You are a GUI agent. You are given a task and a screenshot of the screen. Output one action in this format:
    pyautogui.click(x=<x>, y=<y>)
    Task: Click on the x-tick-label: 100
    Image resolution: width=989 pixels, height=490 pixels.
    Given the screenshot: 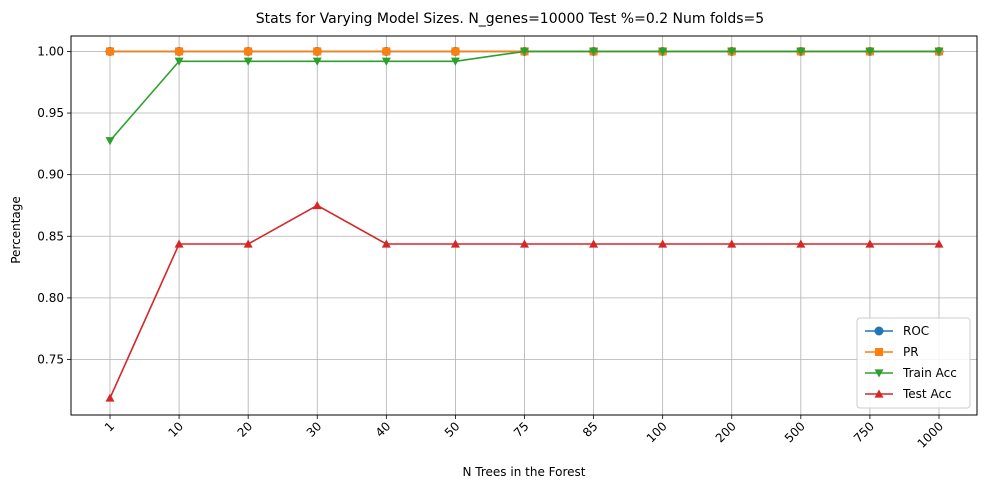 What is the action you would take?
    pyautogui.click(x=657, y=432)
    